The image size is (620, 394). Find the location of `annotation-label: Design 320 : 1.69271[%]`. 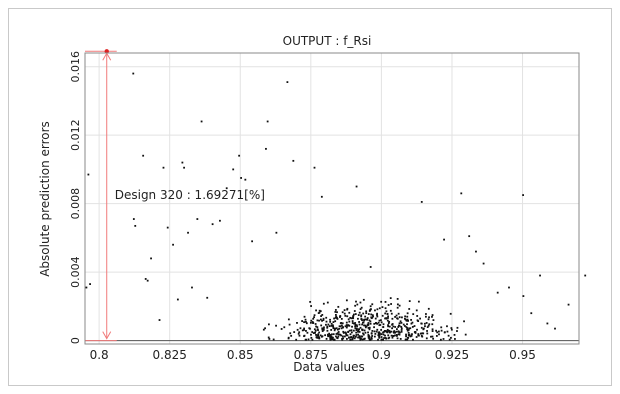

annotation-label: Design 320 : 1.69271[%] is located at coordinates (190, 195).